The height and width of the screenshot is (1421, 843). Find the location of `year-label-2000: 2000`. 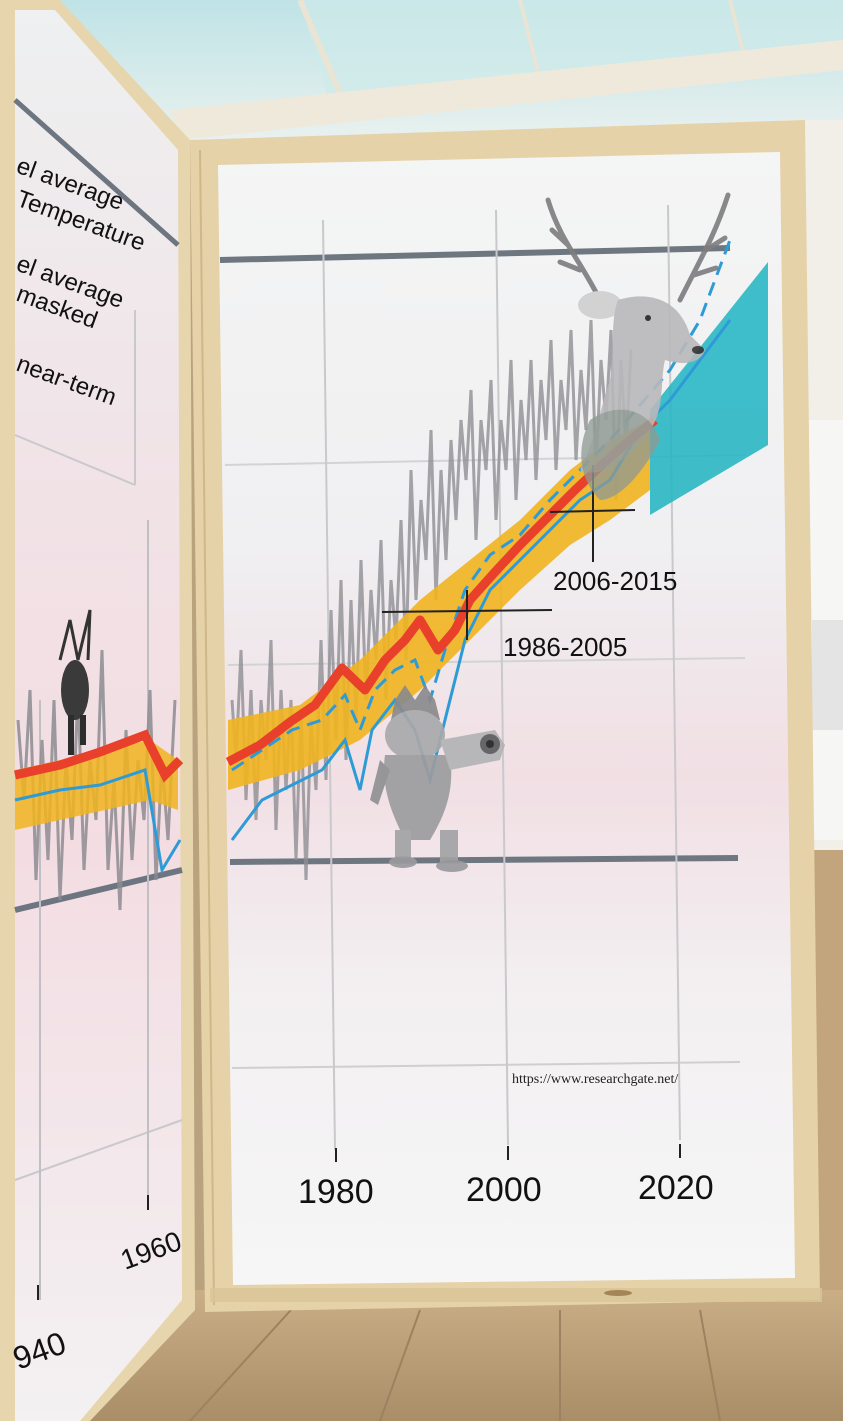

year-label-2000: 2000 is located at coordinates (504, 1190).